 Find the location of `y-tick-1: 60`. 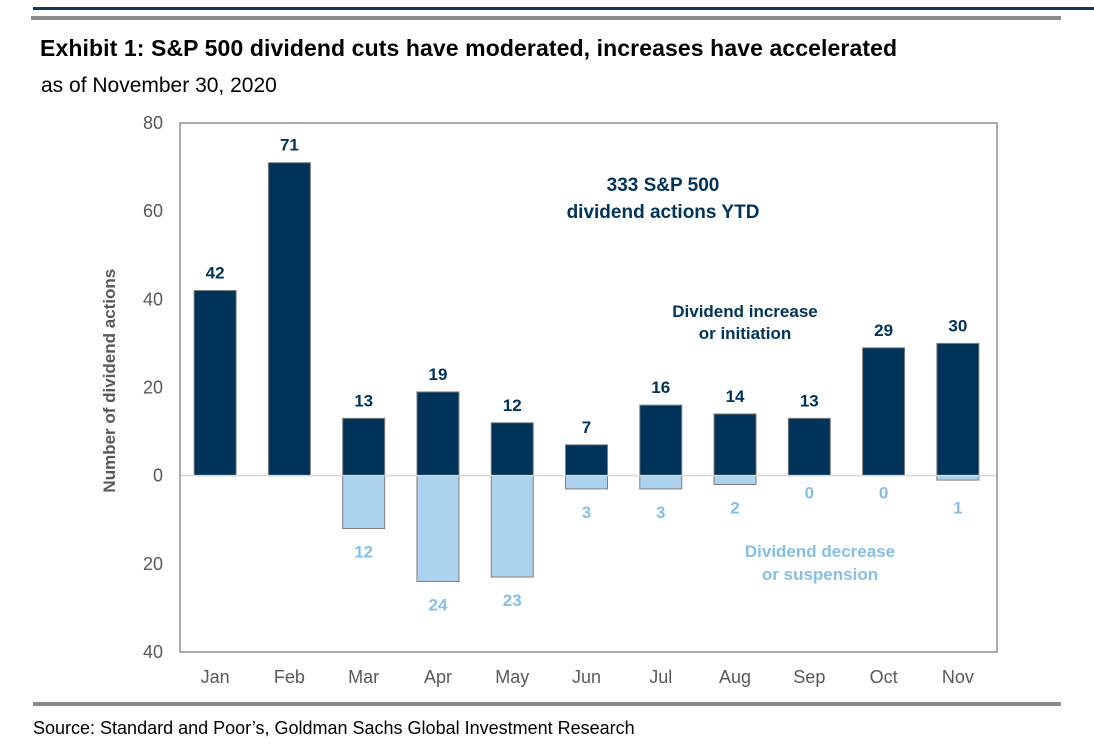

y-tick-1: 60 is located at coordinates (153, 211).